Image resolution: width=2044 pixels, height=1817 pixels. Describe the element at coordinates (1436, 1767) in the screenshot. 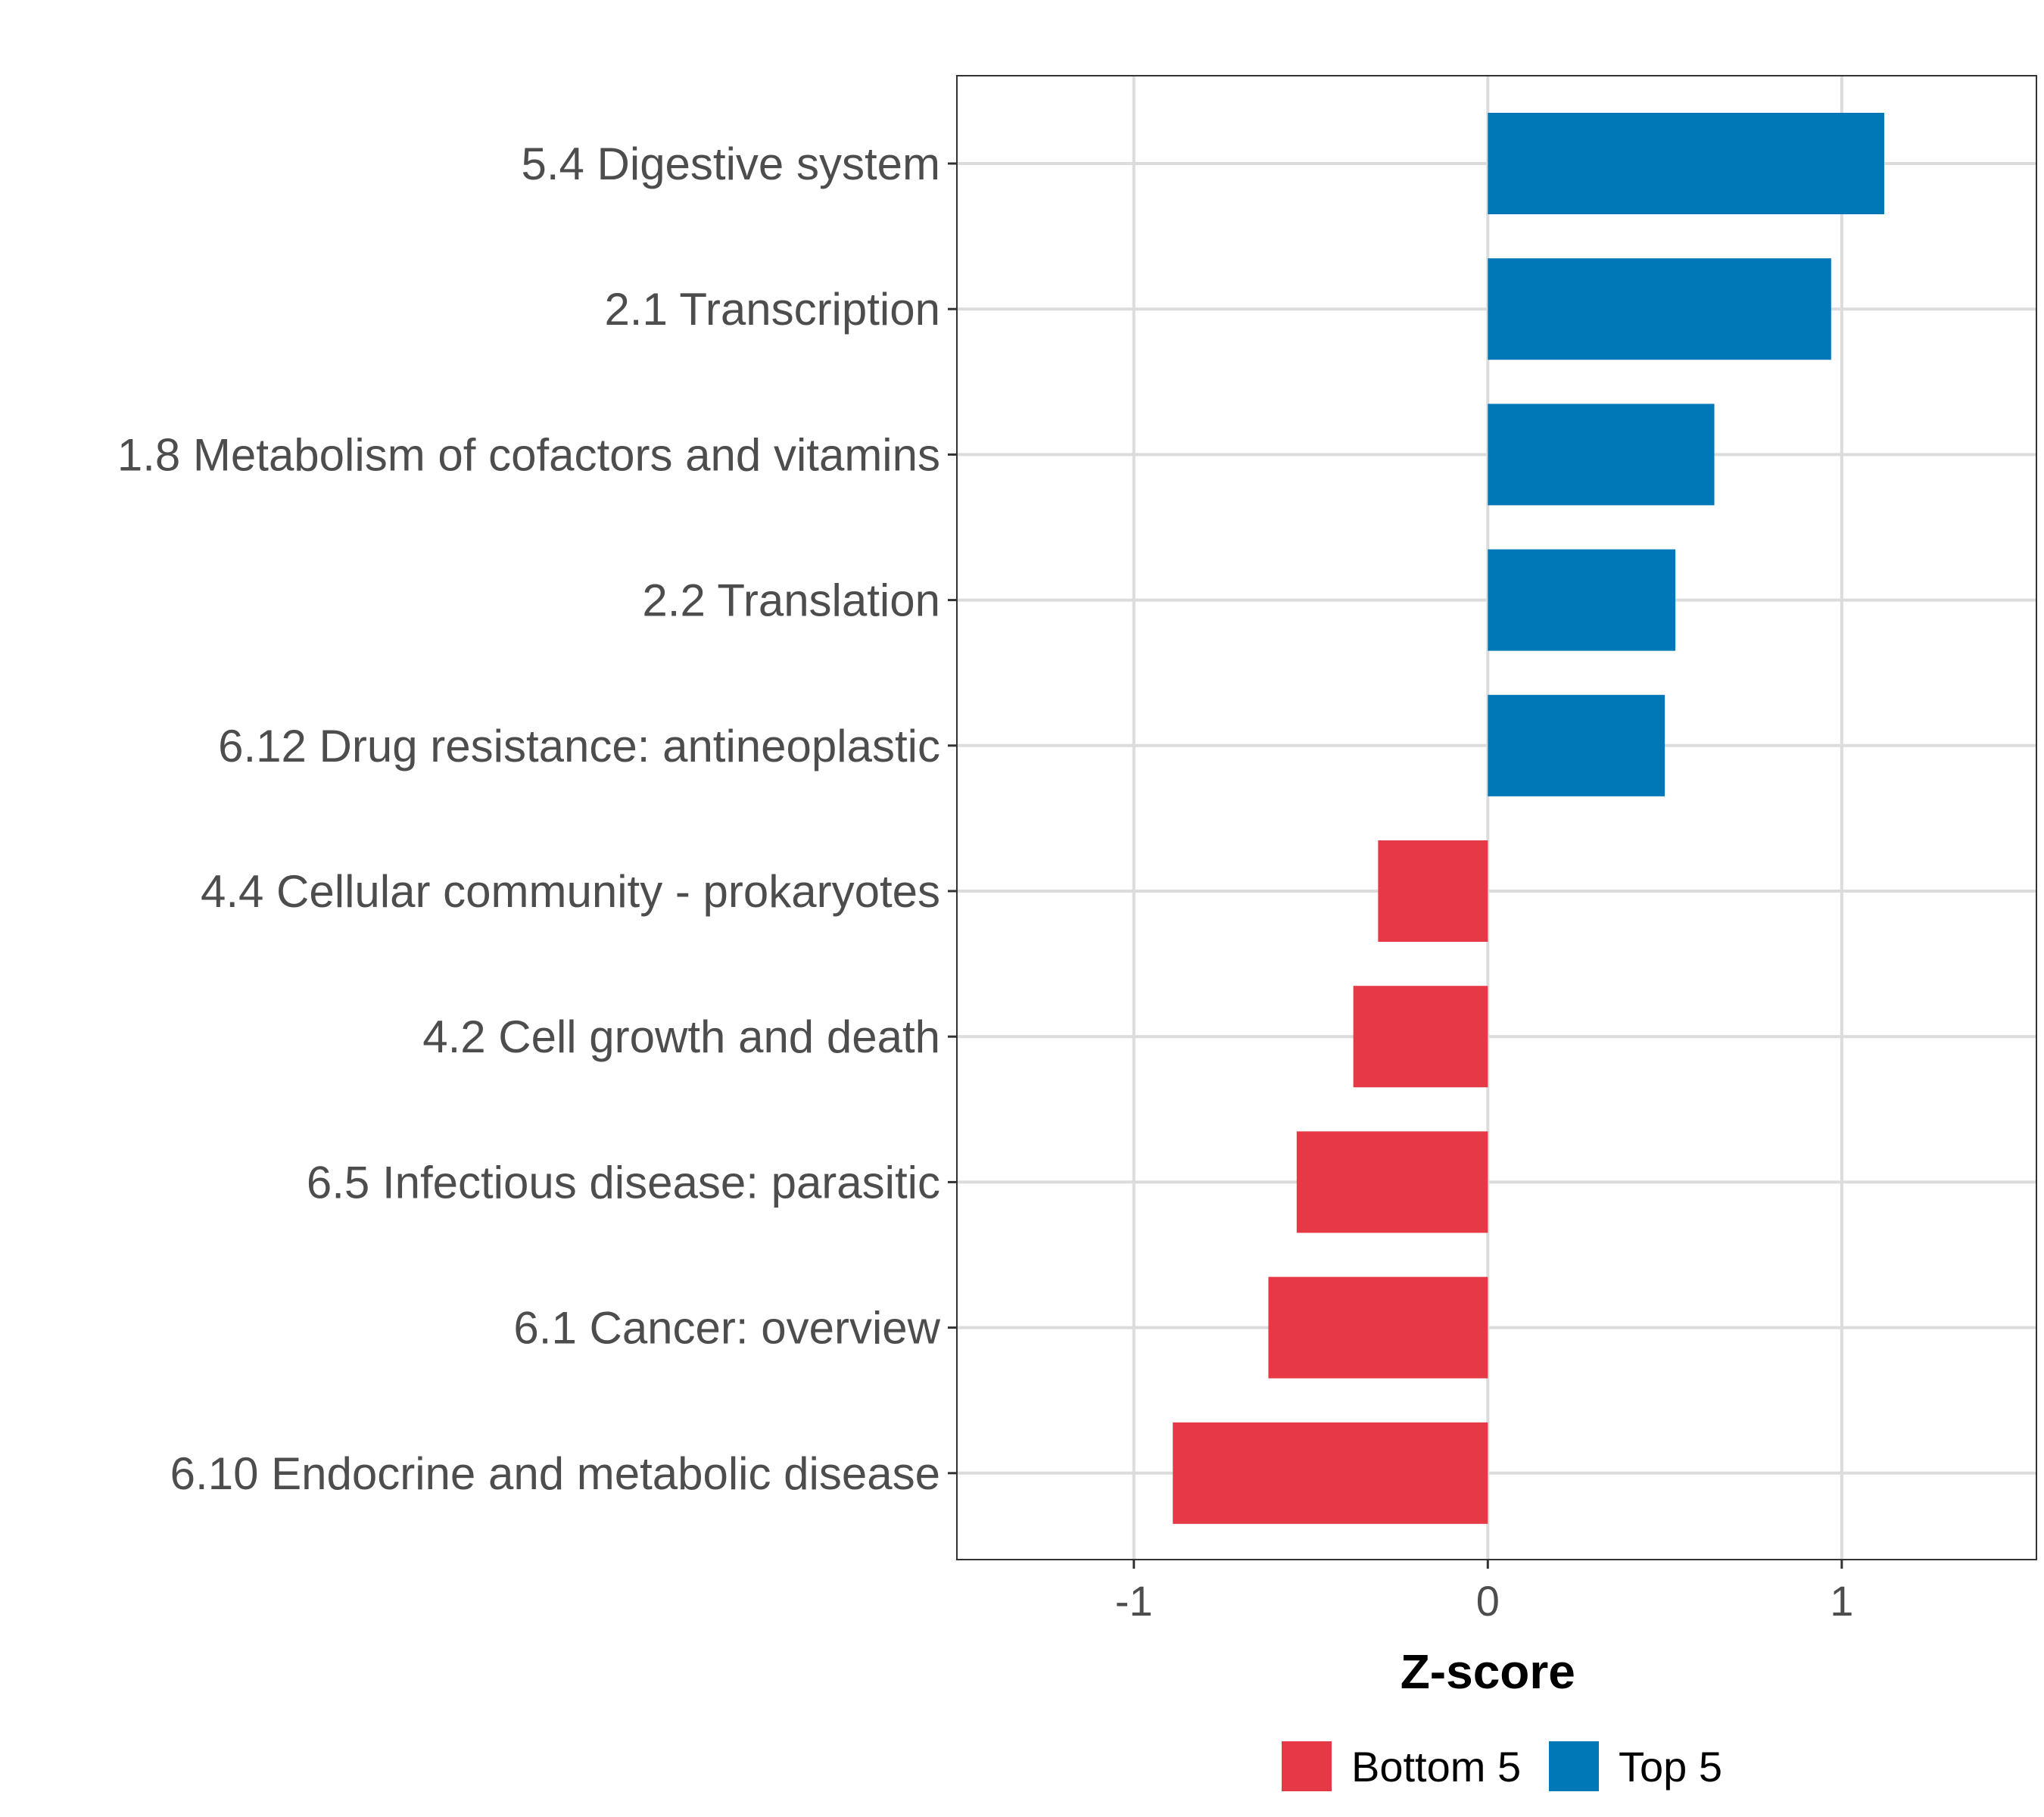

I see `legend-label: Bottom 5` at that location.